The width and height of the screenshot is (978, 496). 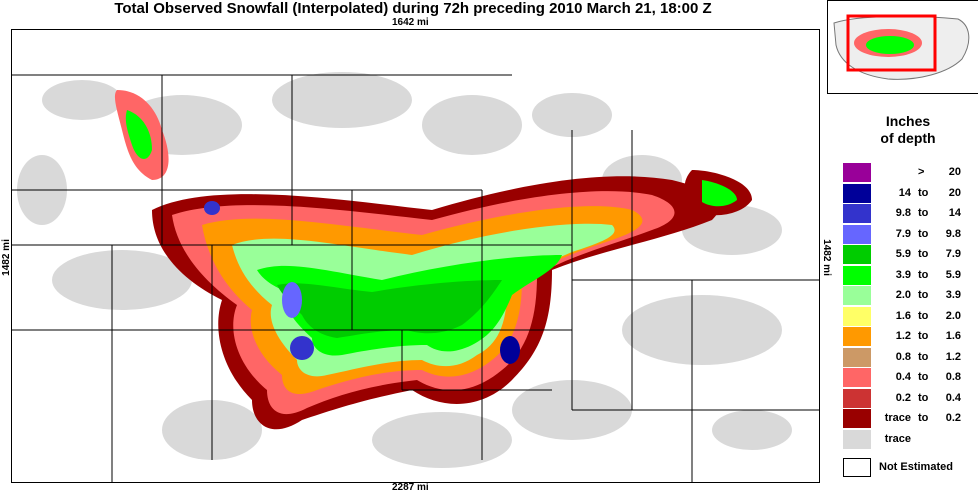 I want to click on legend-title: Inches of depth, so click(x=908, y=130).